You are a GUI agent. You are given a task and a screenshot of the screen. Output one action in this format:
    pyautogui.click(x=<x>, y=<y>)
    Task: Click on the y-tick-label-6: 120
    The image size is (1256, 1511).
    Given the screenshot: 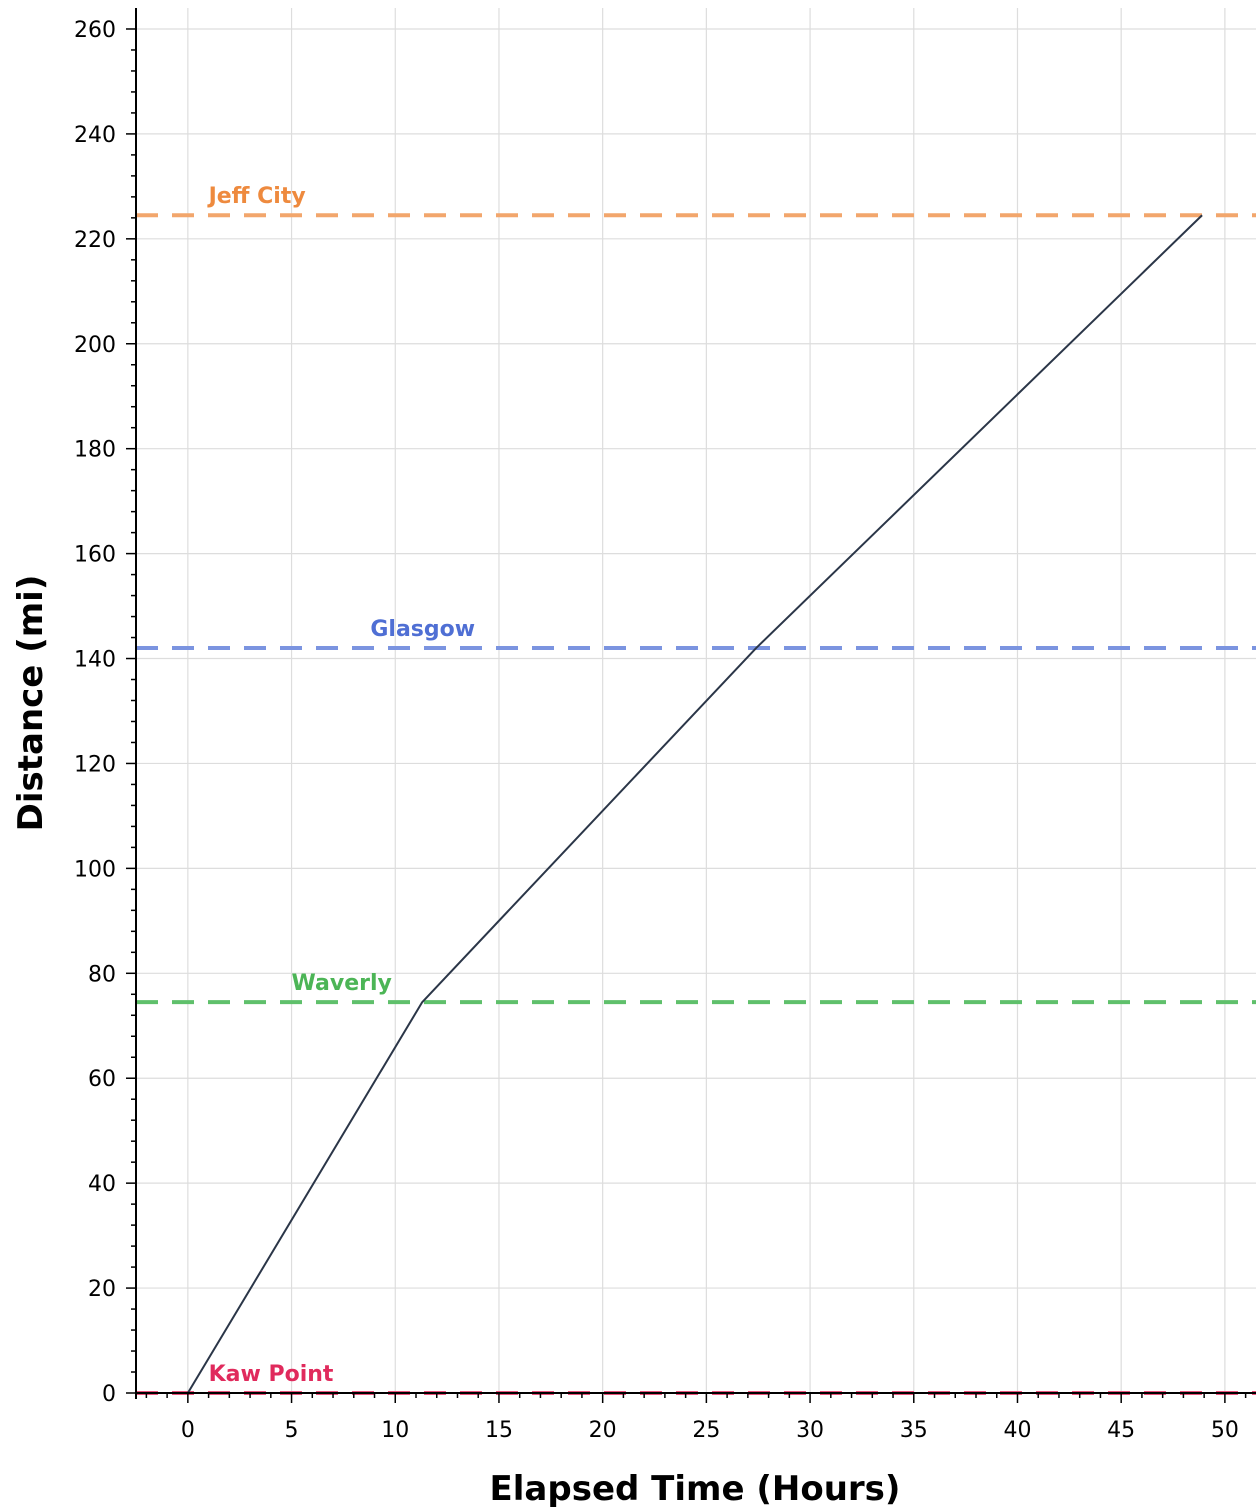 What is the action you would take?
    pyautogui.click(x=95, y=764)
    